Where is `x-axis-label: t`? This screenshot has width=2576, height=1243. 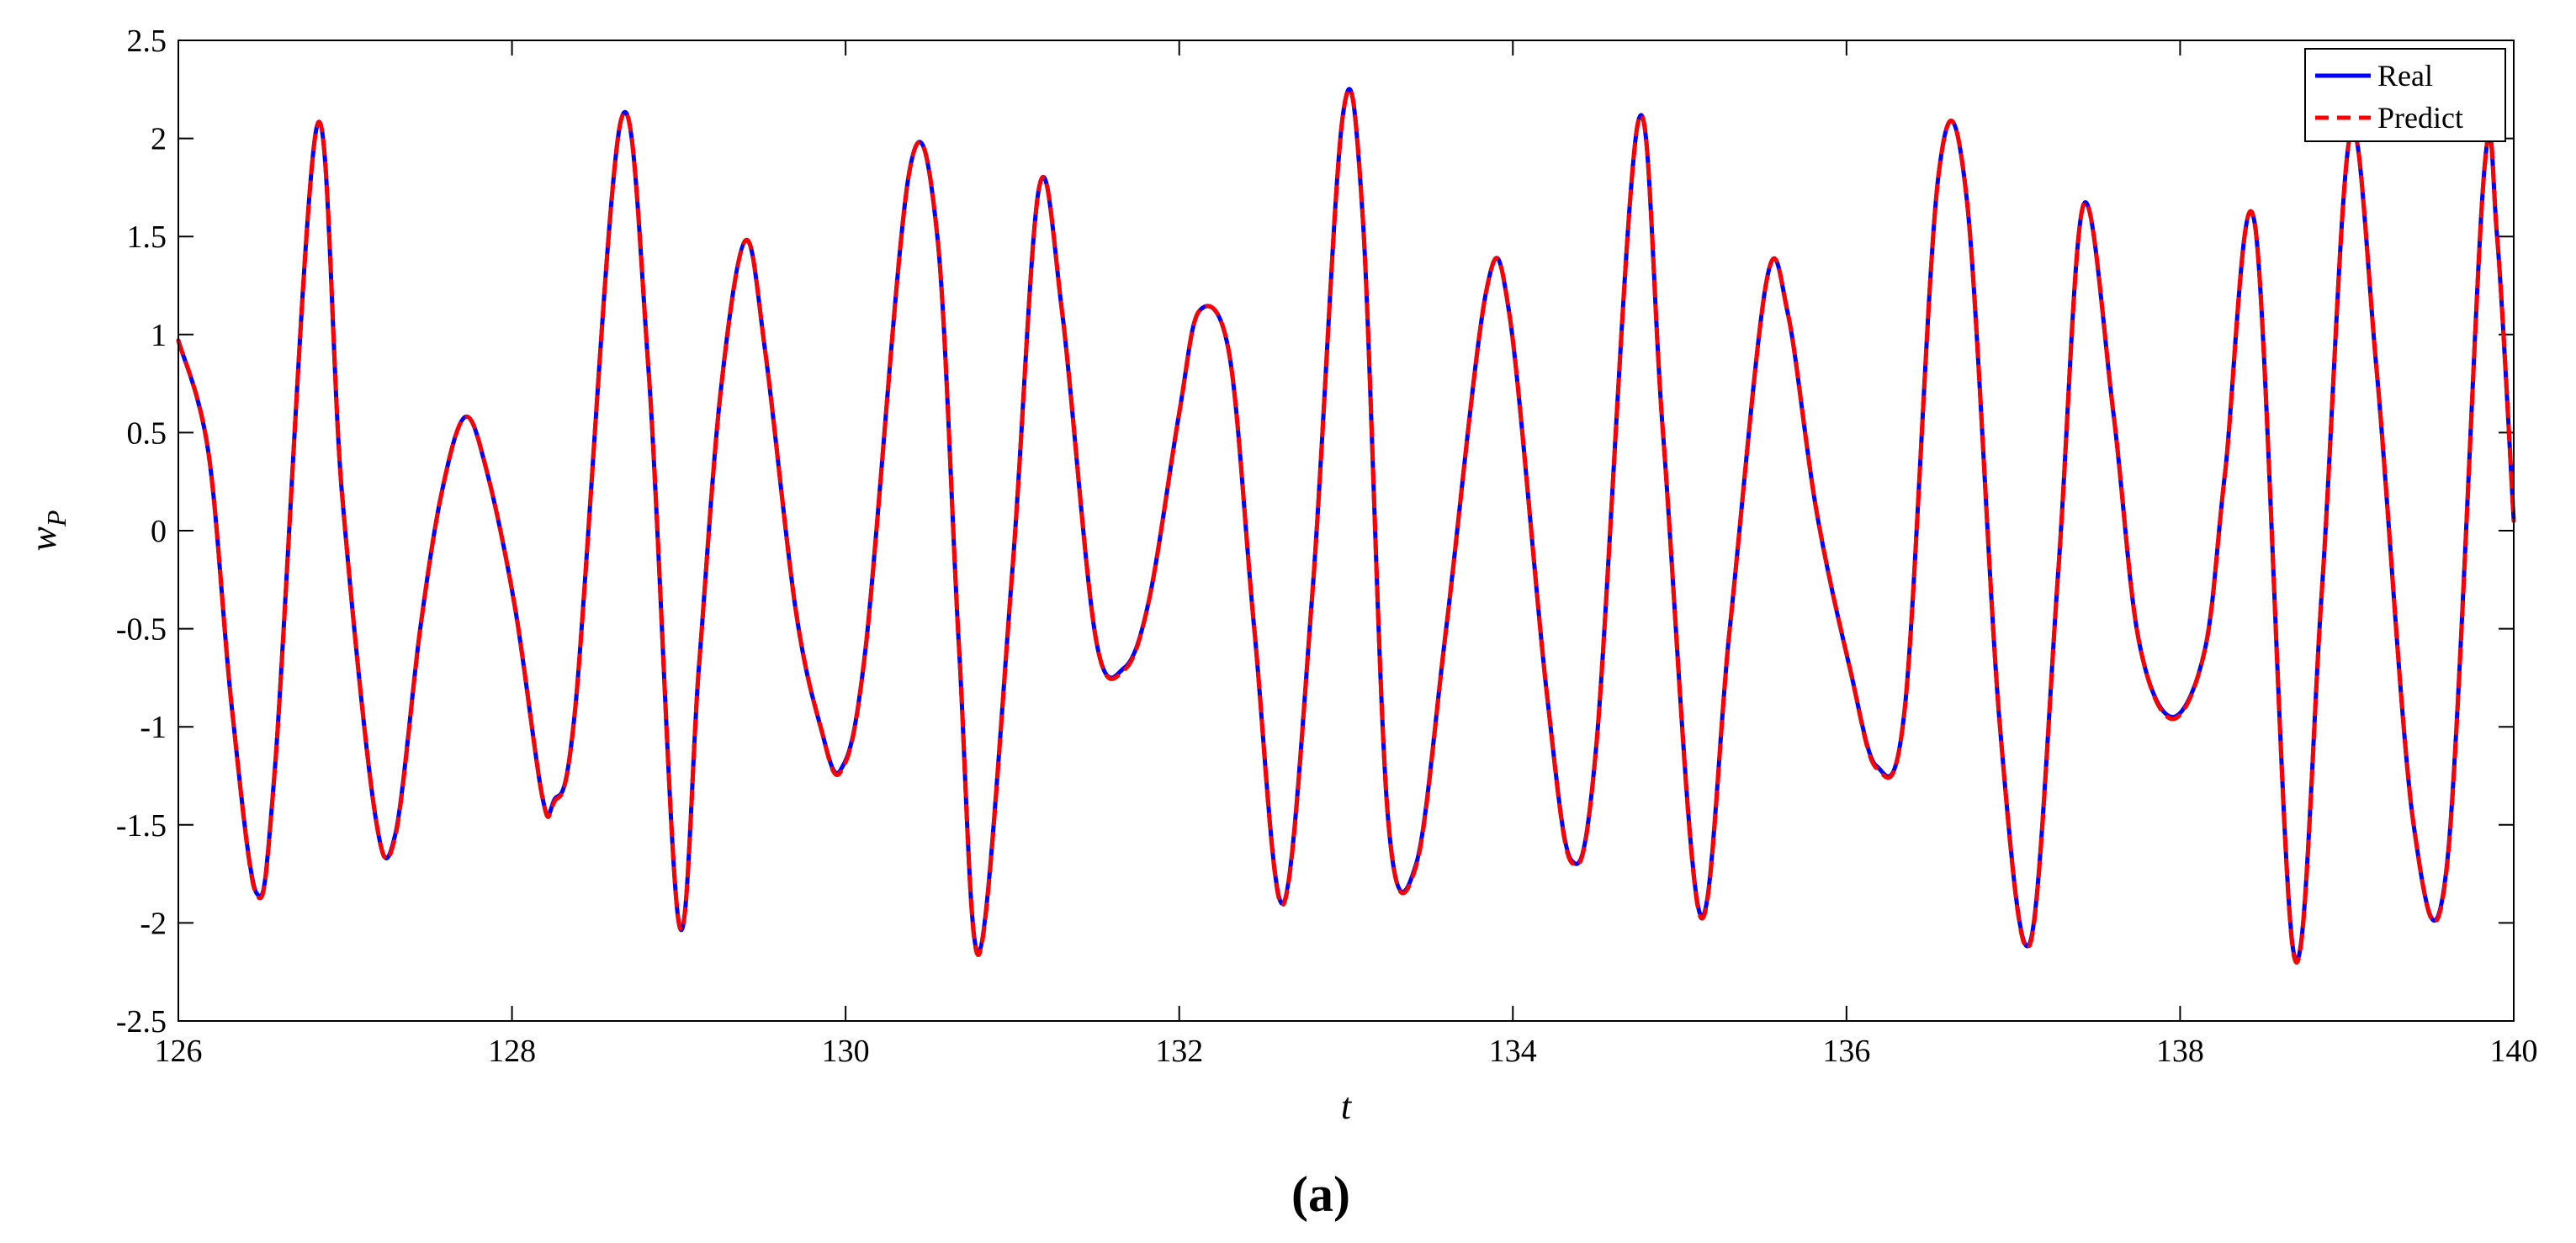 x-axis-label: t is located at coordinates (1347, 1106).